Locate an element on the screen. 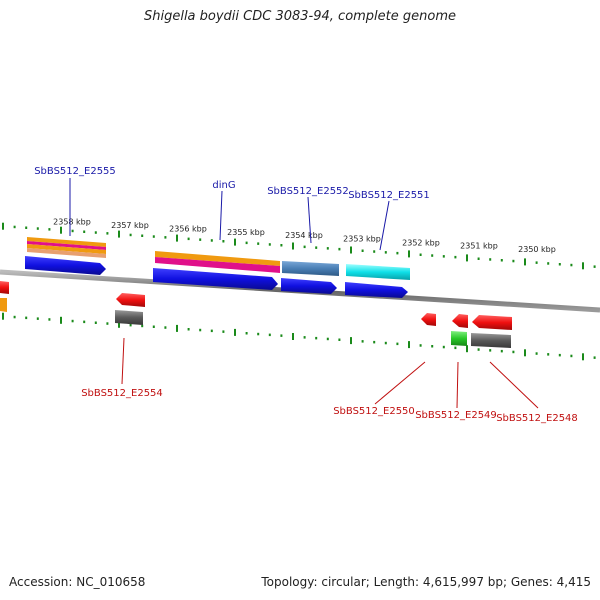 The height and width of the screenshot is (600, 600). gene-fragment-orange-left is located at coordinates (3, 305).